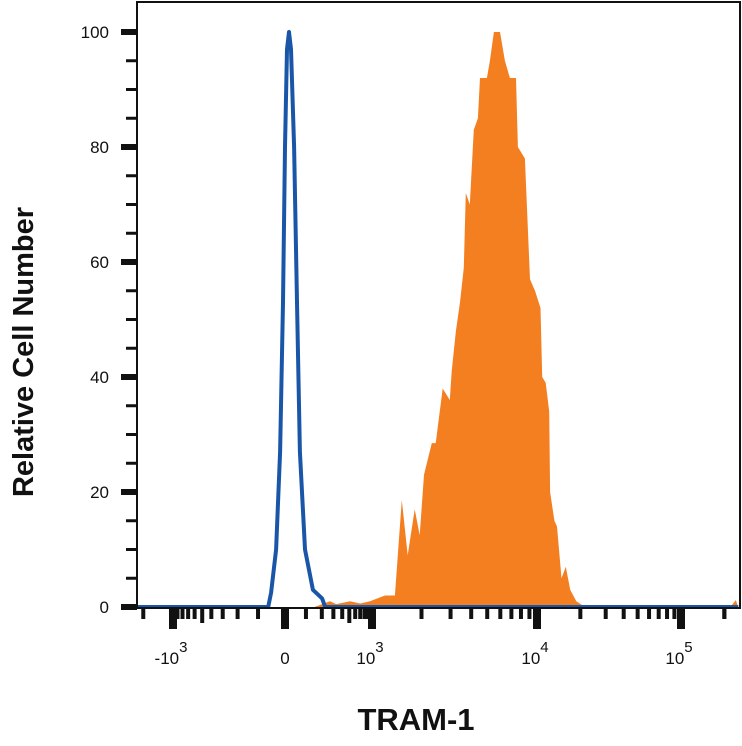 The width and height of the screenshot is (742, 746). What do you see at coordinates (167, 658) in the screenshot?
I see `x-tick-base: -10` at bounding box center [167, 658].